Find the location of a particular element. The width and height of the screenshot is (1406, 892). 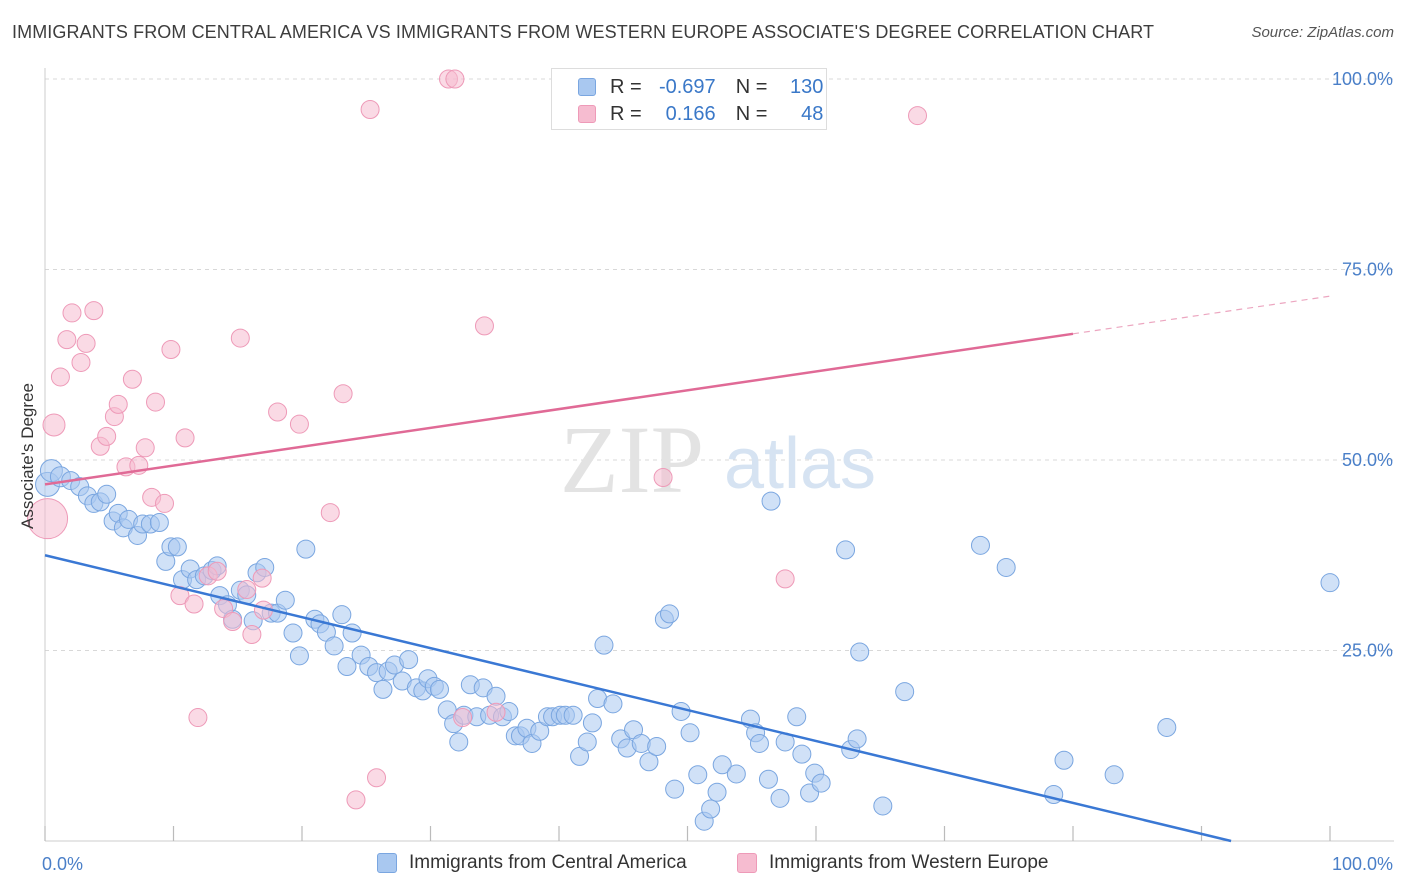

y-tick-label: 100.0% is located at coordinates (1362, 79).